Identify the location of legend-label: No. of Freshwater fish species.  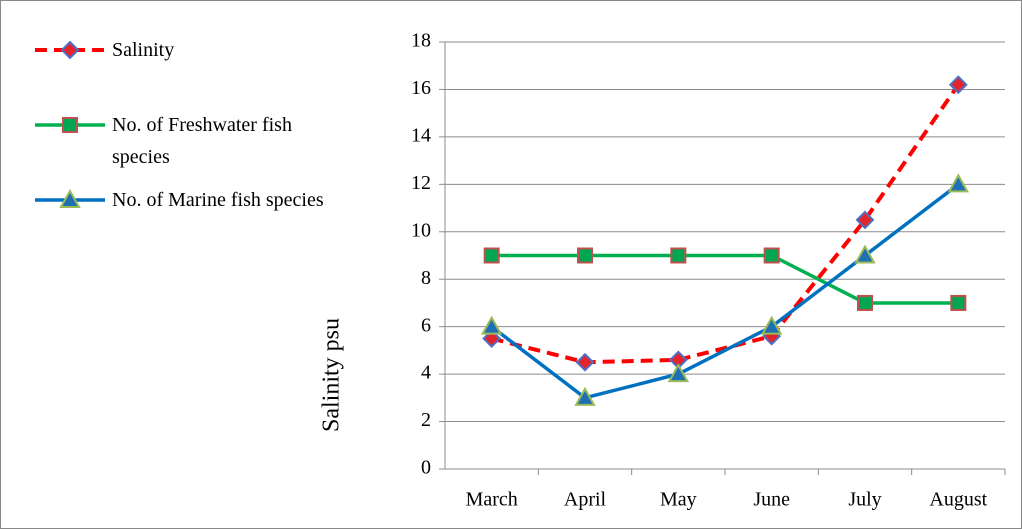
(202, 141).